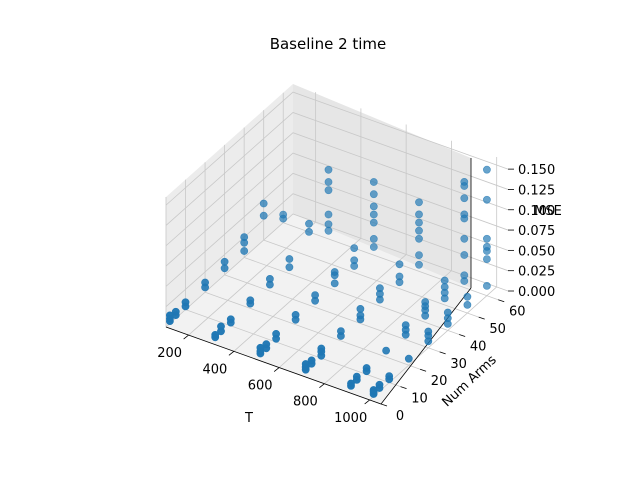 The height and width of the screenshot is (480, 640). Describe the element at coordinates (536, 272) in the screenshot. I see `z-tick-label: 0.025` at that location.